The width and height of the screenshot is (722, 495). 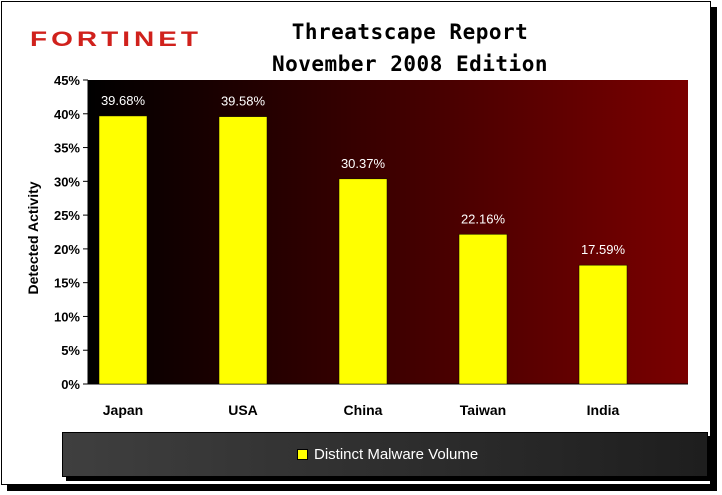 What do you see at coordinates (67, 316) in the screenshot?
I see `y-tick-label: 10%` at bounding box center [67, 316].